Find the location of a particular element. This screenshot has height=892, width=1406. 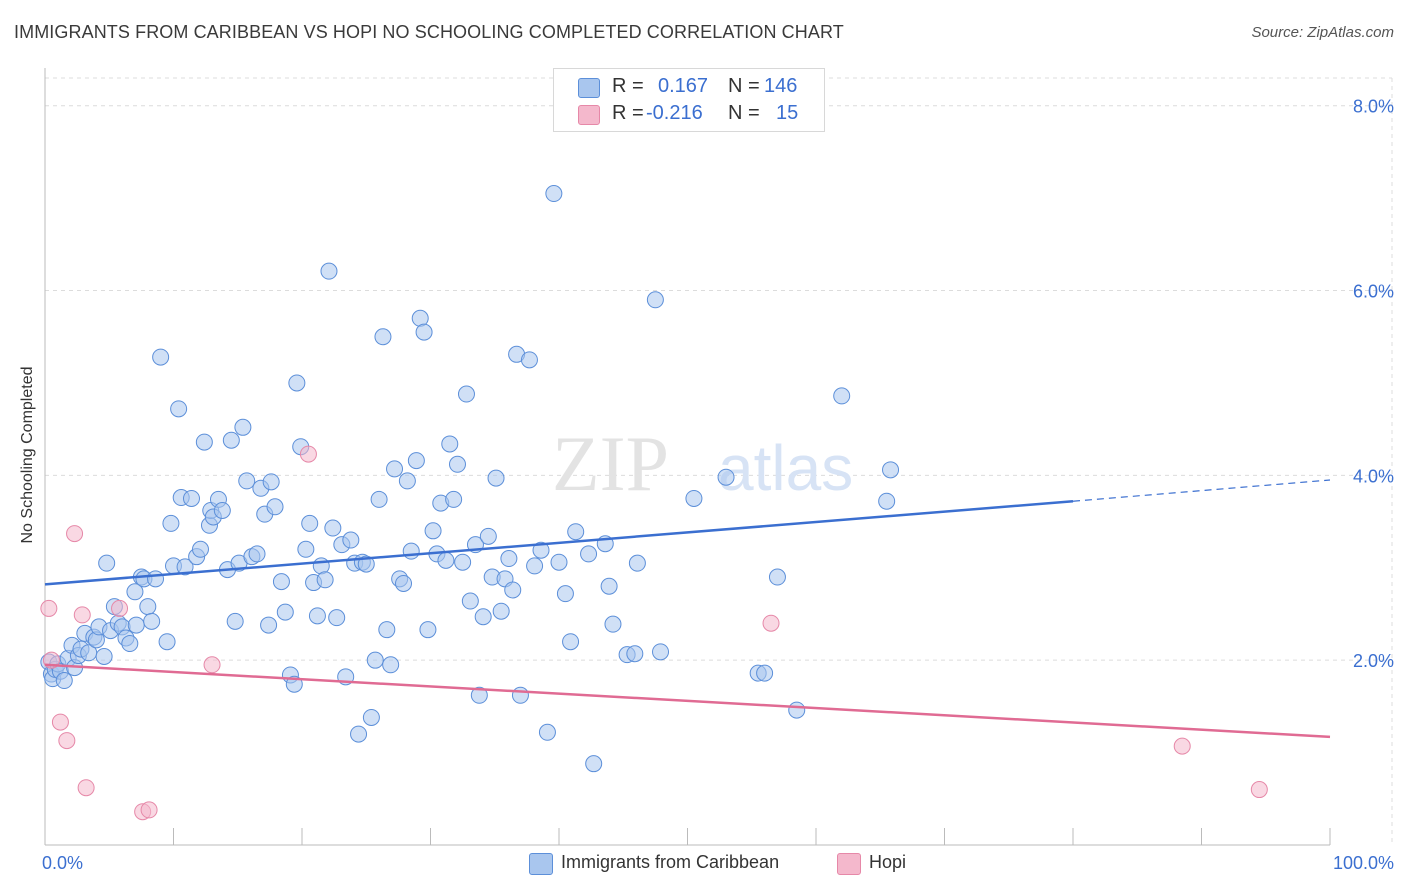

y-tick-label: 2.0% is located at coordinates (1373, 661).